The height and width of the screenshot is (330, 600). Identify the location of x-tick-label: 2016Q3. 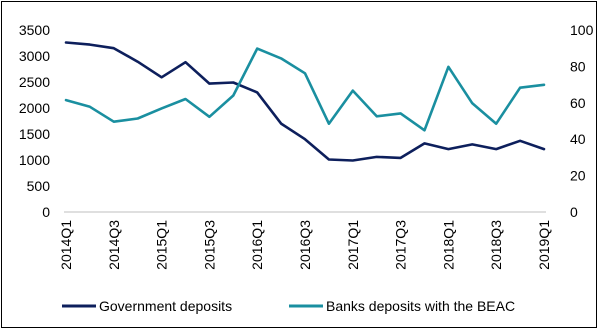
(305, 245).